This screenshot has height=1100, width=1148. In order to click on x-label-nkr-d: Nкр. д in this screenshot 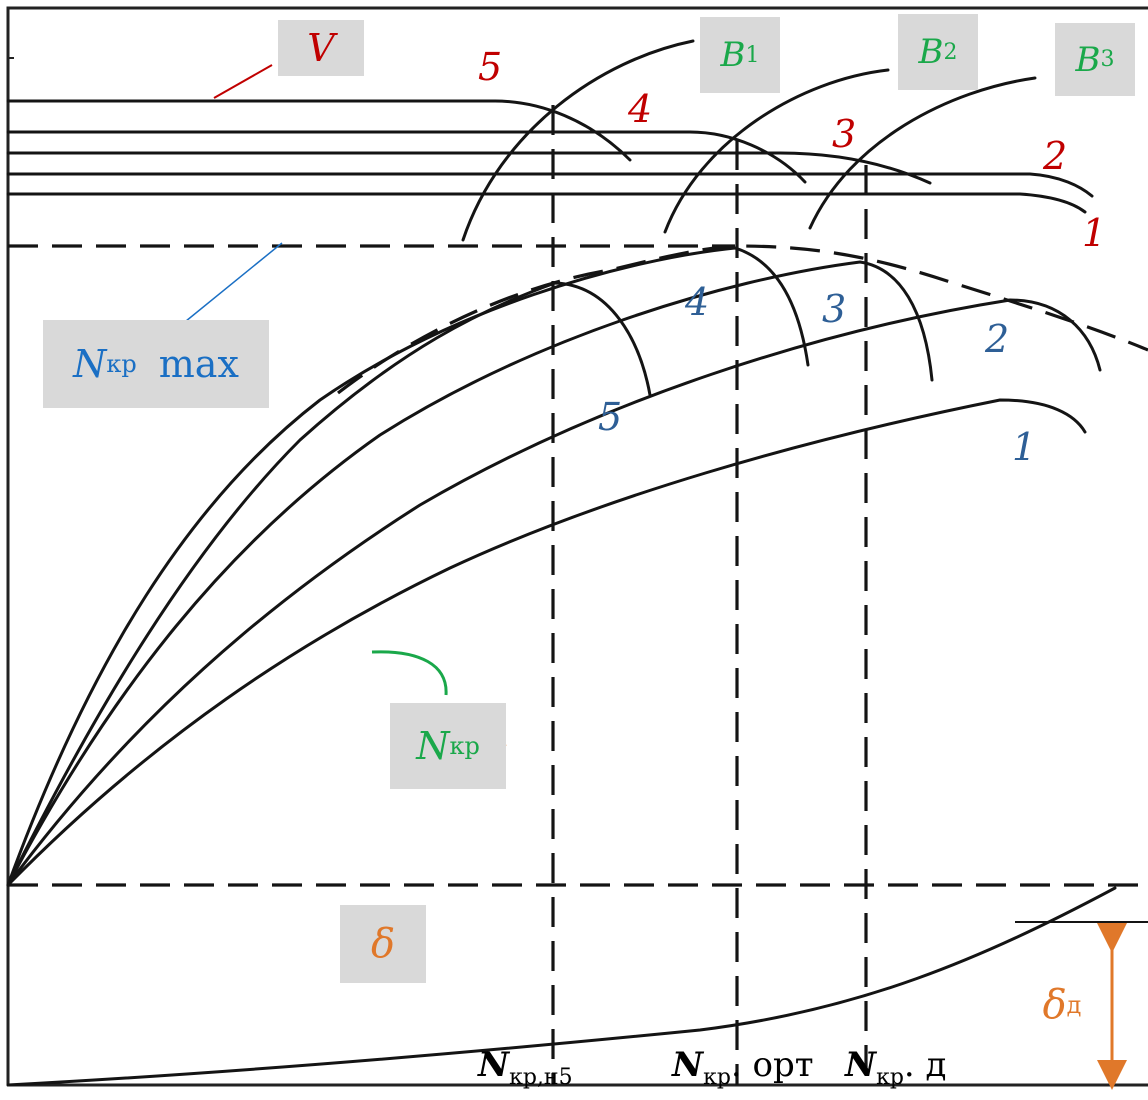, I will do `click(896, 1067)`.